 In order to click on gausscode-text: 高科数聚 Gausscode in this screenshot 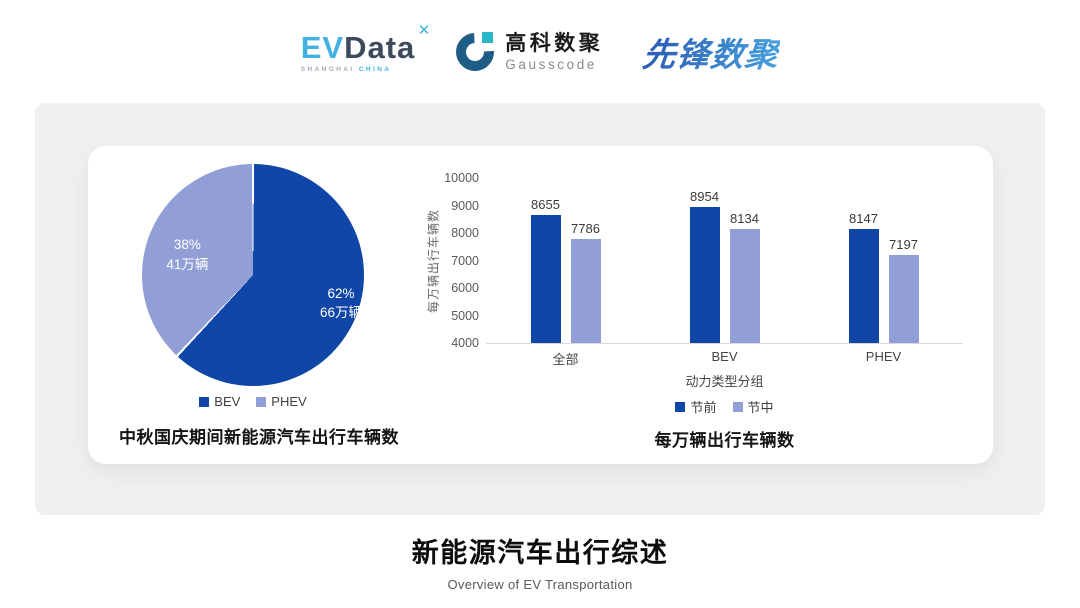, I will do `click(554, 51)`.